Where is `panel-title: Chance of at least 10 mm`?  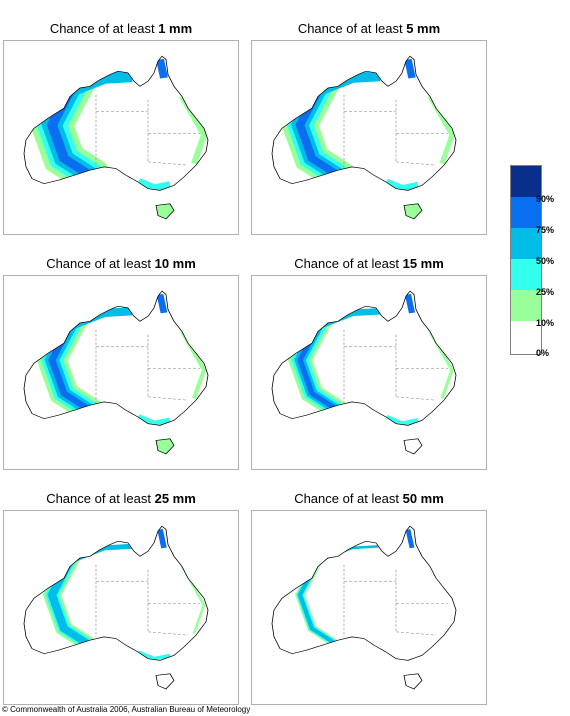
panel-title: Chance of at least 10 mm is located at coordinates (121, 263).